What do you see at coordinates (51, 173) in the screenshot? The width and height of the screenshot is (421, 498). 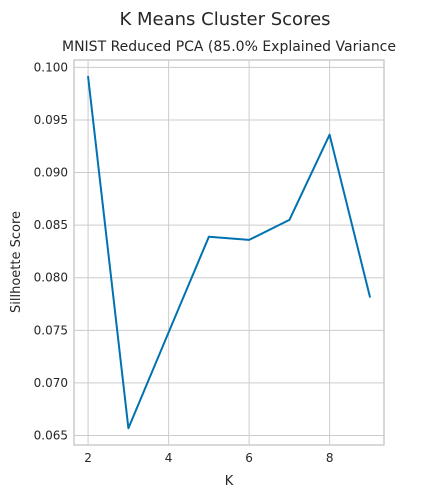 I see `y-tick-label: 0.090` at bounding box center [51, 173].